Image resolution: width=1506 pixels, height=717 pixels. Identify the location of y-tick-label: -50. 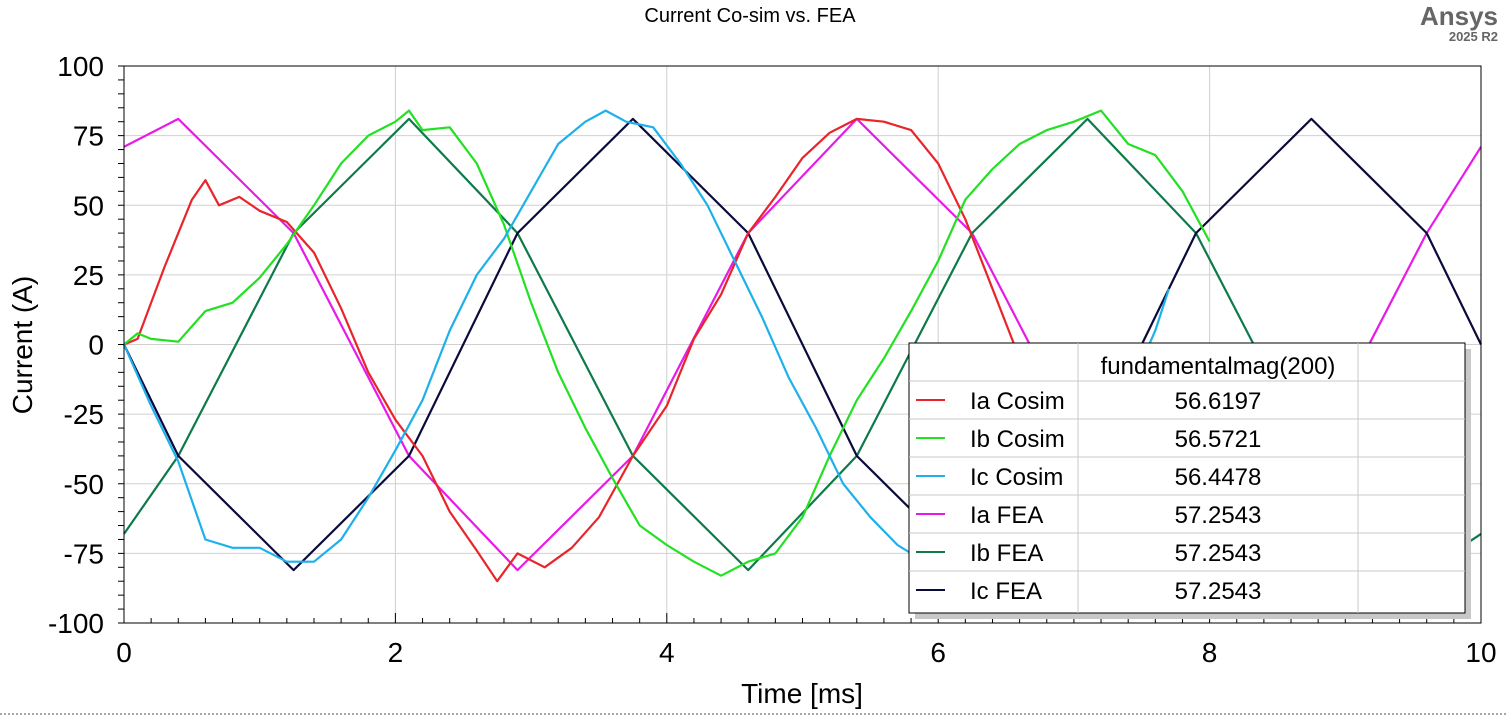
(84, 484).